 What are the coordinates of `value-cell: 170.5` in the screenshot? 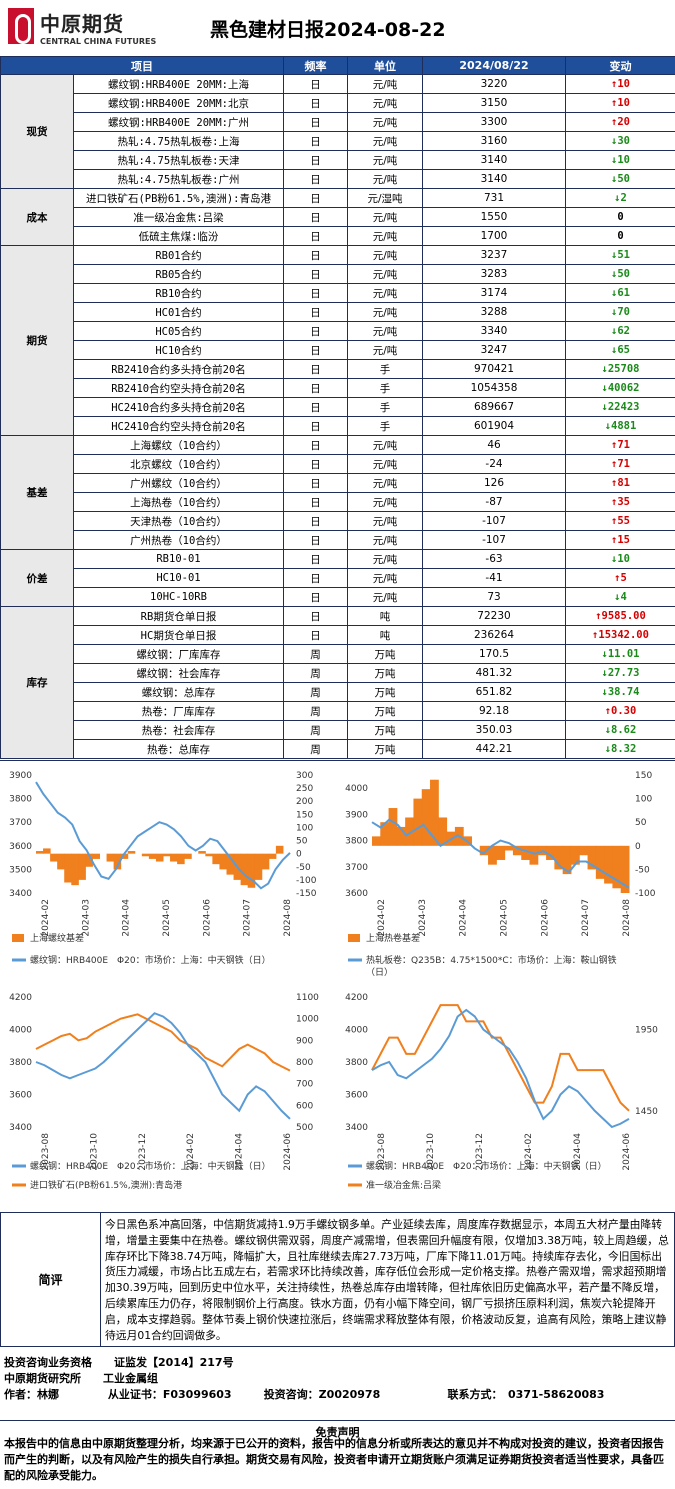 It's located at (494, 654).